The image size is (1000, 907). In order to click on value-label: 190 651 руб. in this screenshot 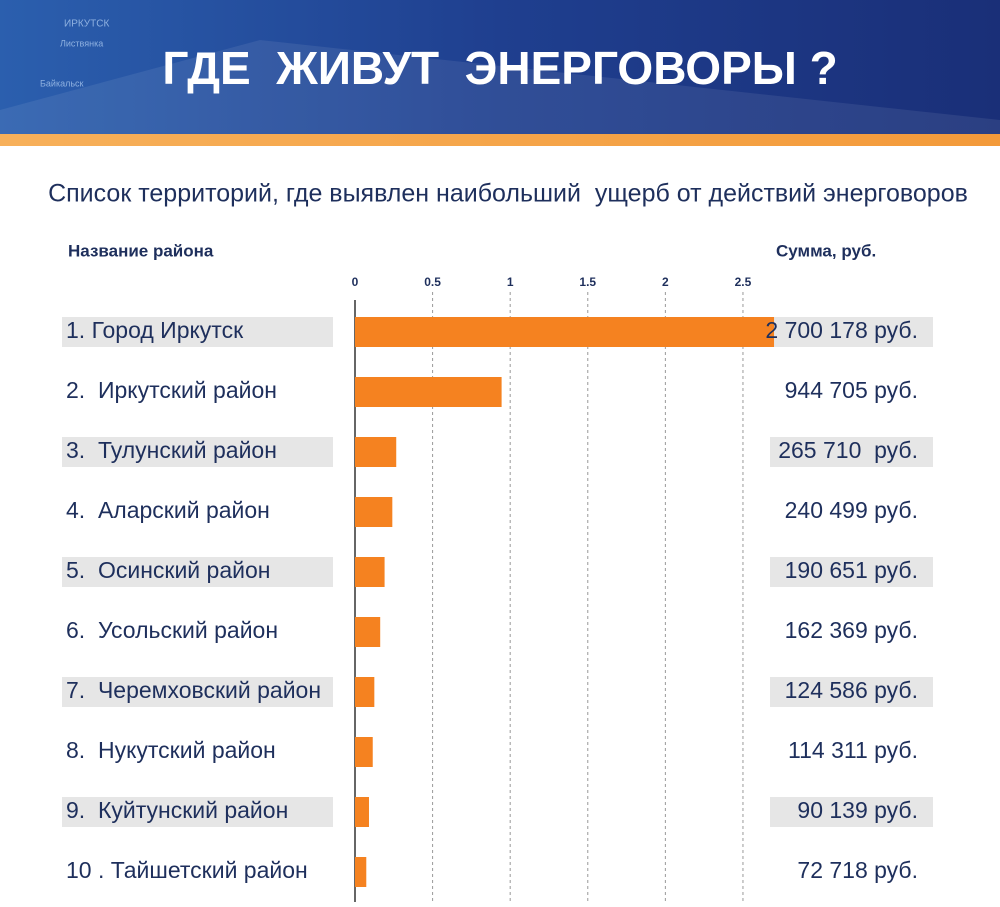, I will do `click(851, 570)`.